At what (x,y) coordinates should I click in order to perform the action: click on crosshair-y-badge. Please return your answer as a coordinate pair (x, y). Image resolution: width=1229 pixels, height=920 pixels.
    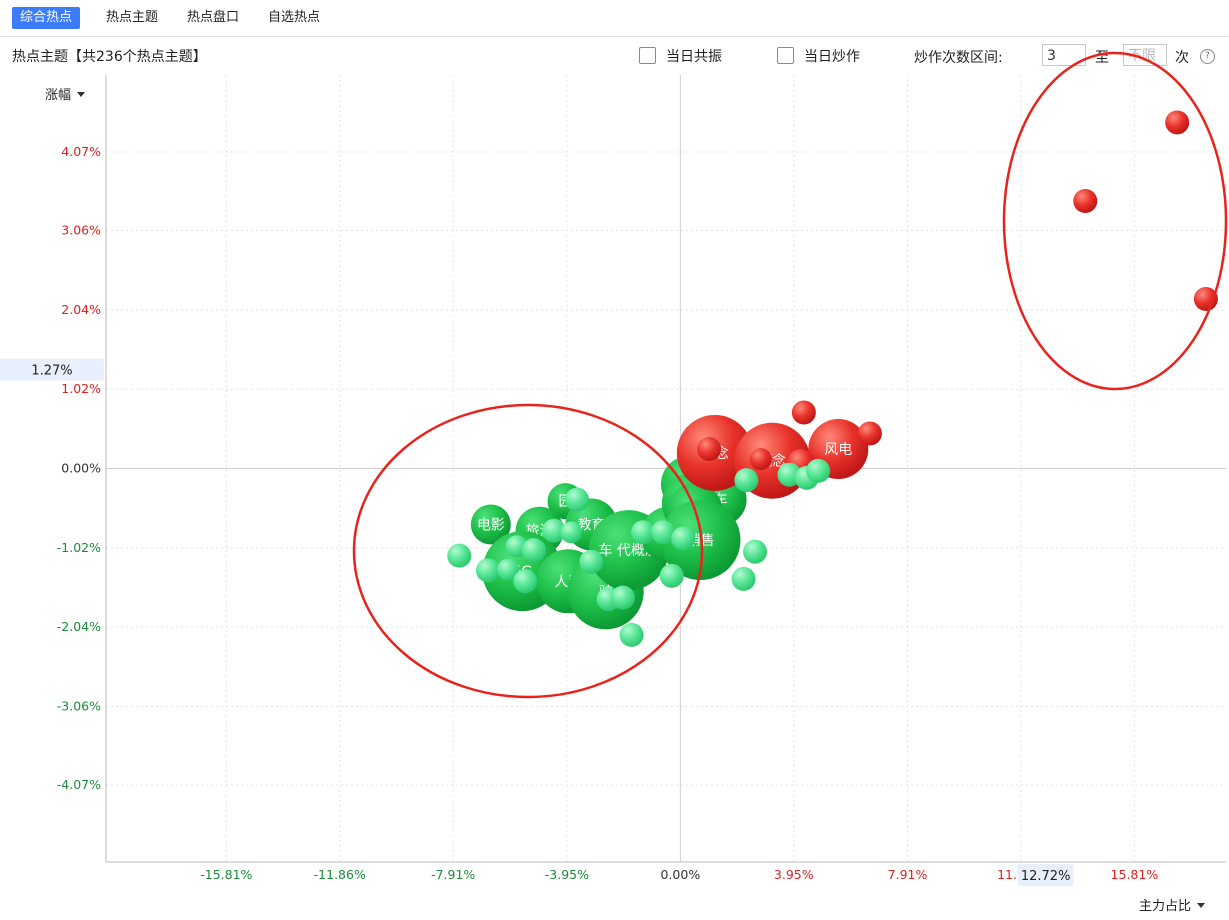
    Looking at the image, I should click on (52, 369).